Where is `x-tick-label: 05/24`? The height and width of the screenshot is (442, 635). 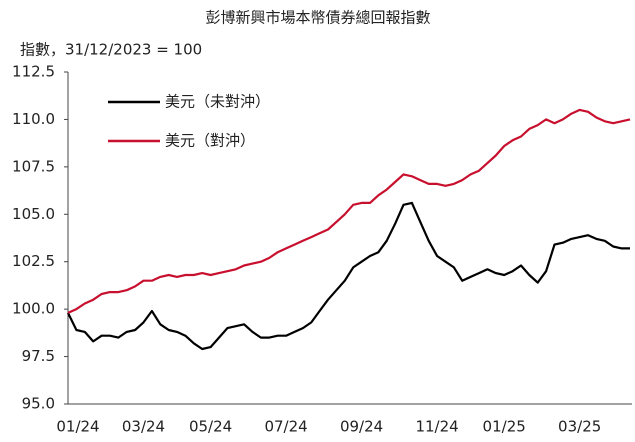 x-tick-label: 05/24 is located at coordinates (210, 427).